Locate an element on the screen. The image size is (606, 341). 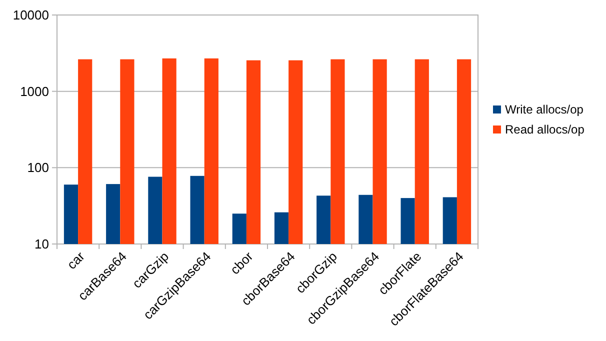
y-tick-label: 10000 is located at coordinates (30, 15).